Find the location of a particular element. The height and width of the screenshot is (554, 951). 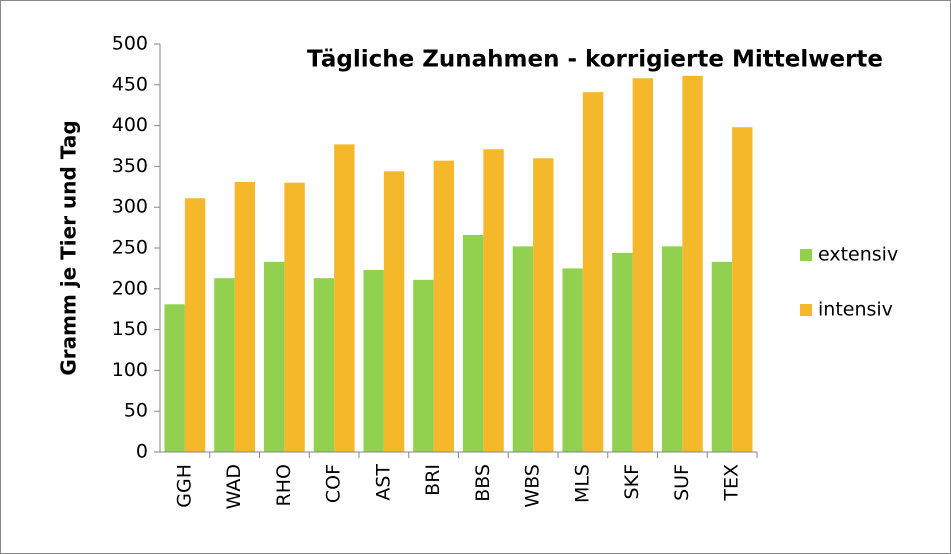

x-tick-label: TEX is located at coordinates (732, 483).